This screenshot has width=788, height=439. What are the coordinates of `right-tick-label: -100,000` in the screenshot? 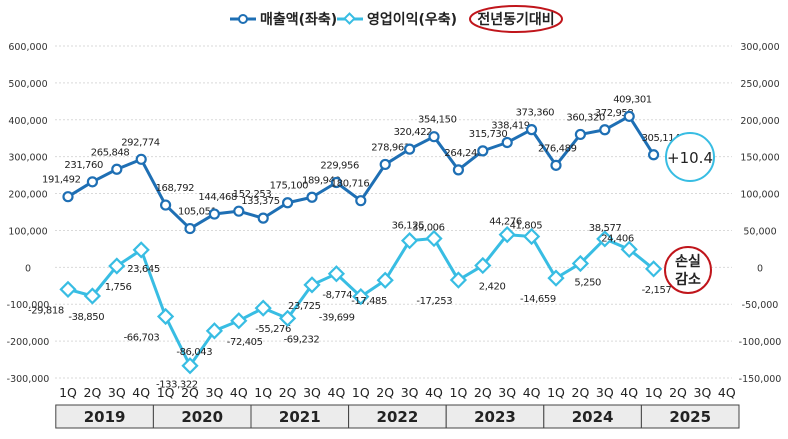 It's located at (760, 342).